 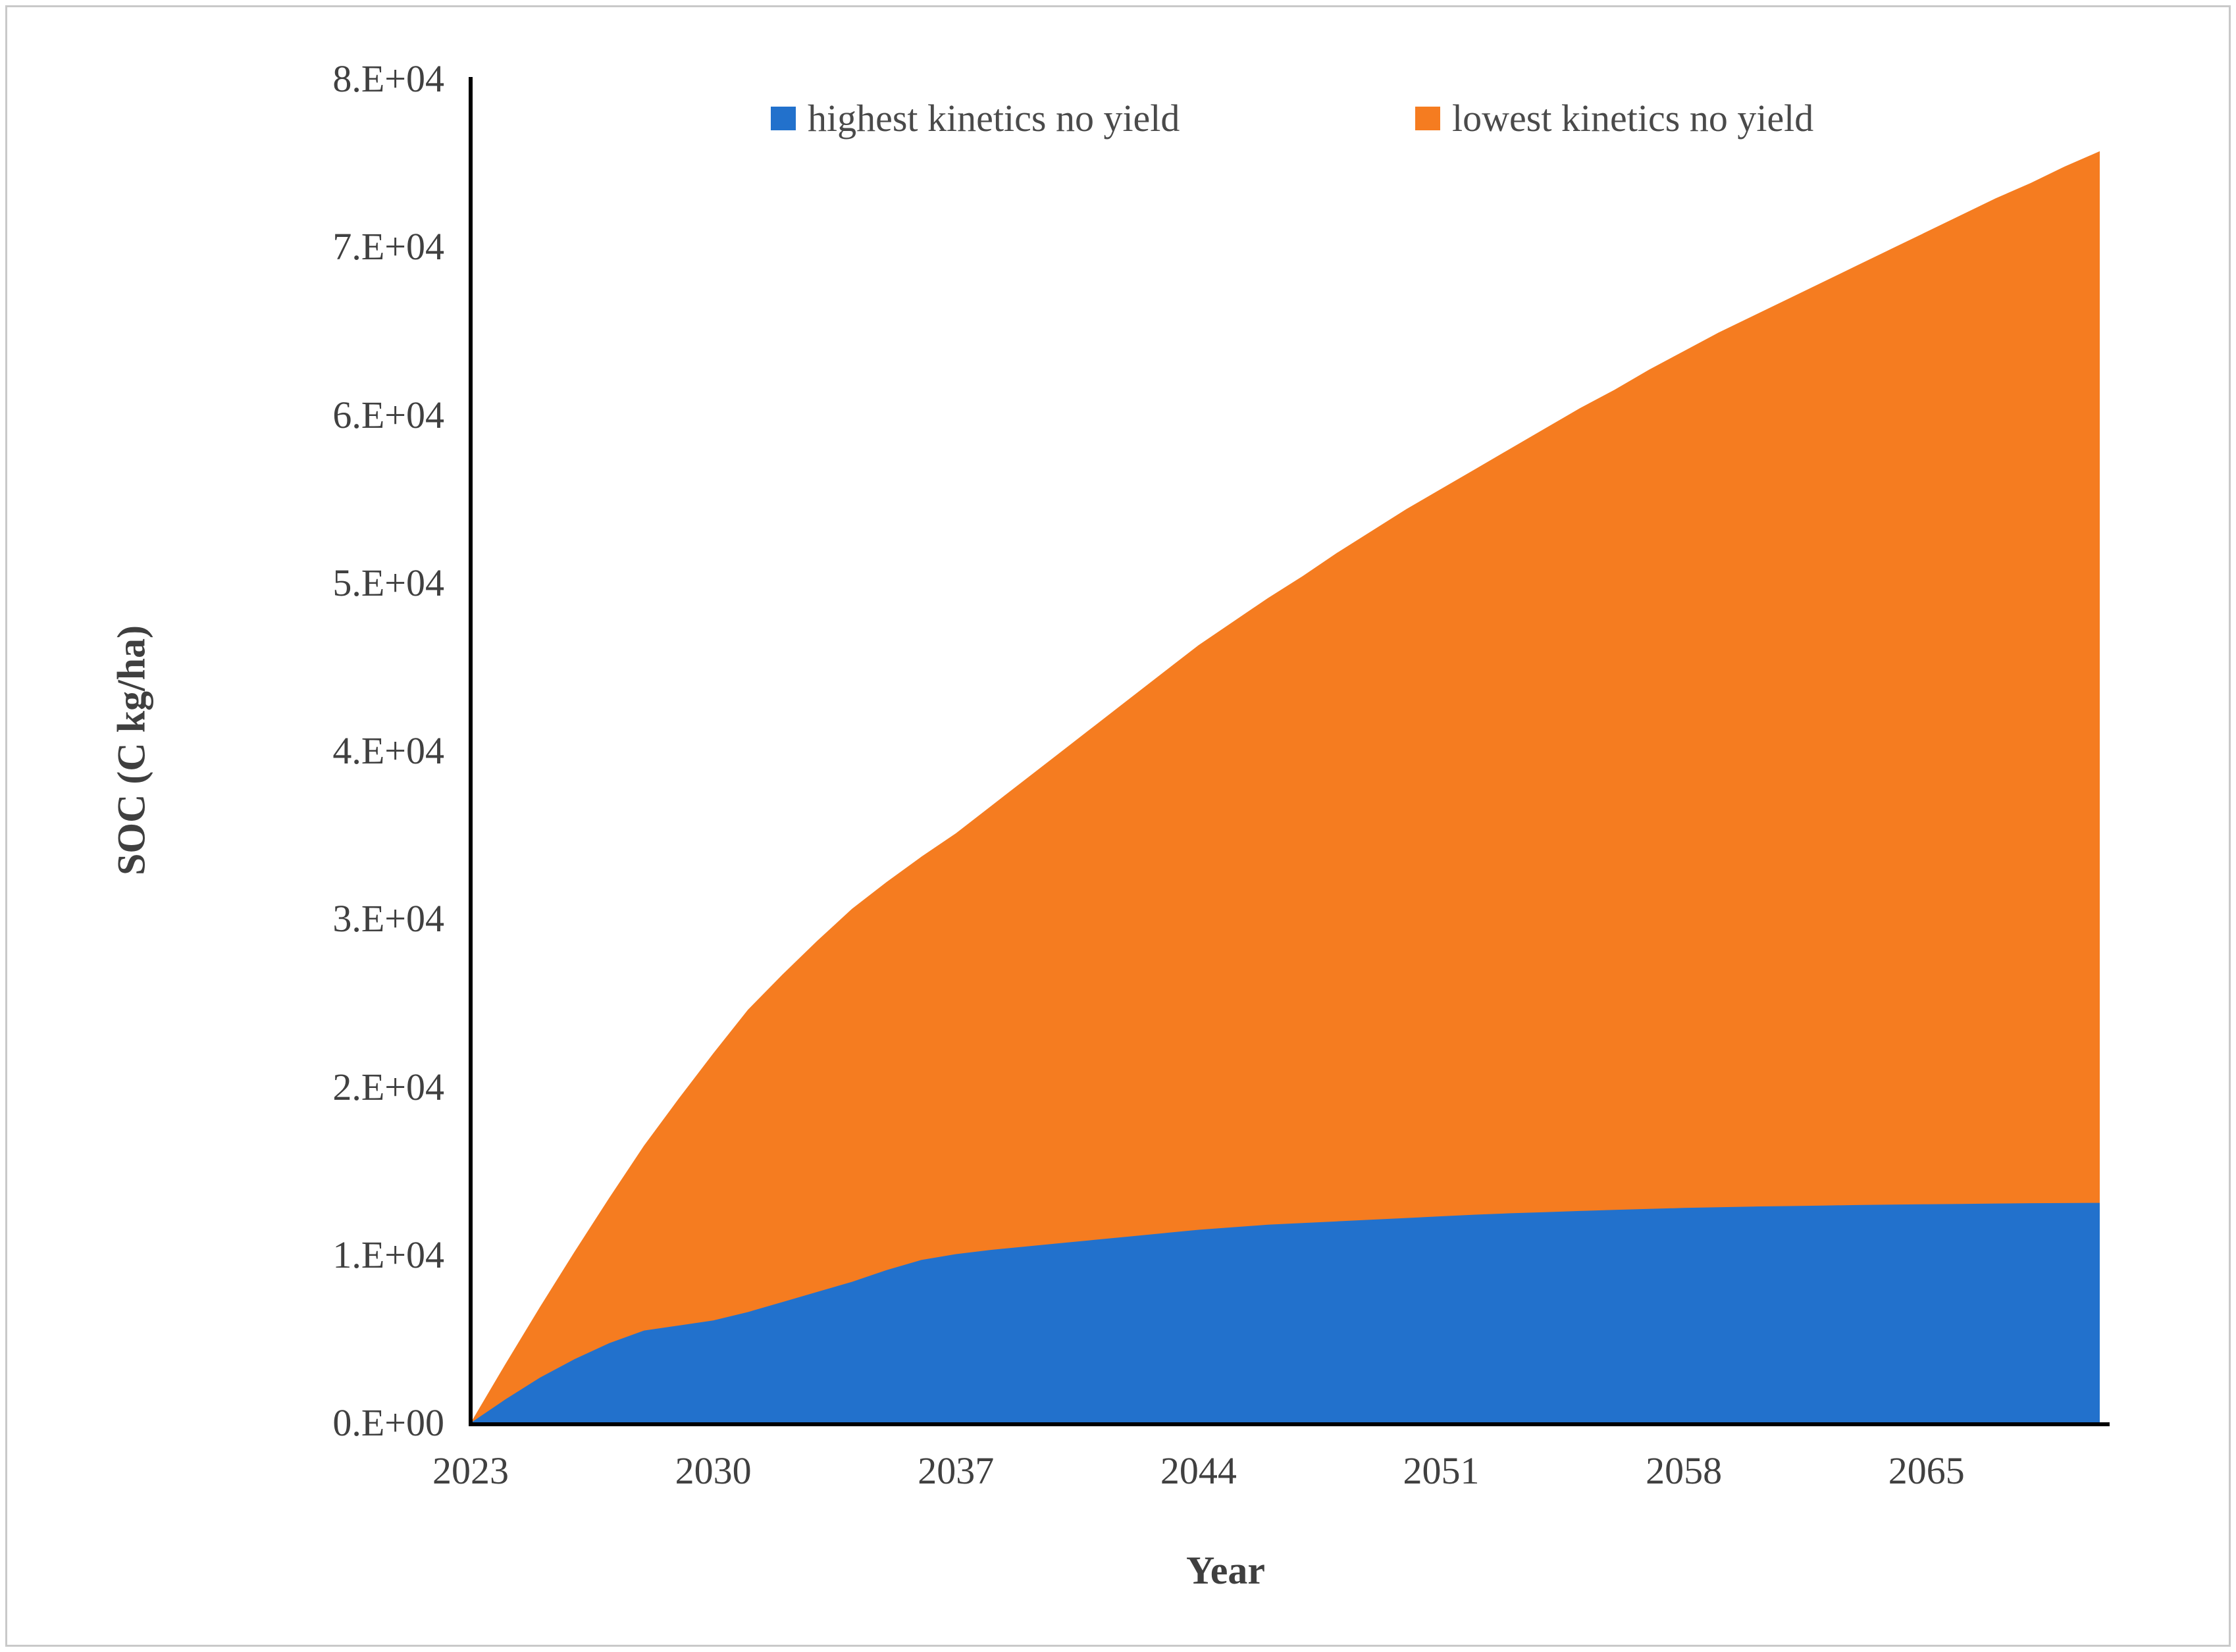 What do you see at coordinates (388, 1086) in the screenshot?
I see `y-tick-label: 2.E+04` at bounding box center [388, 1086].